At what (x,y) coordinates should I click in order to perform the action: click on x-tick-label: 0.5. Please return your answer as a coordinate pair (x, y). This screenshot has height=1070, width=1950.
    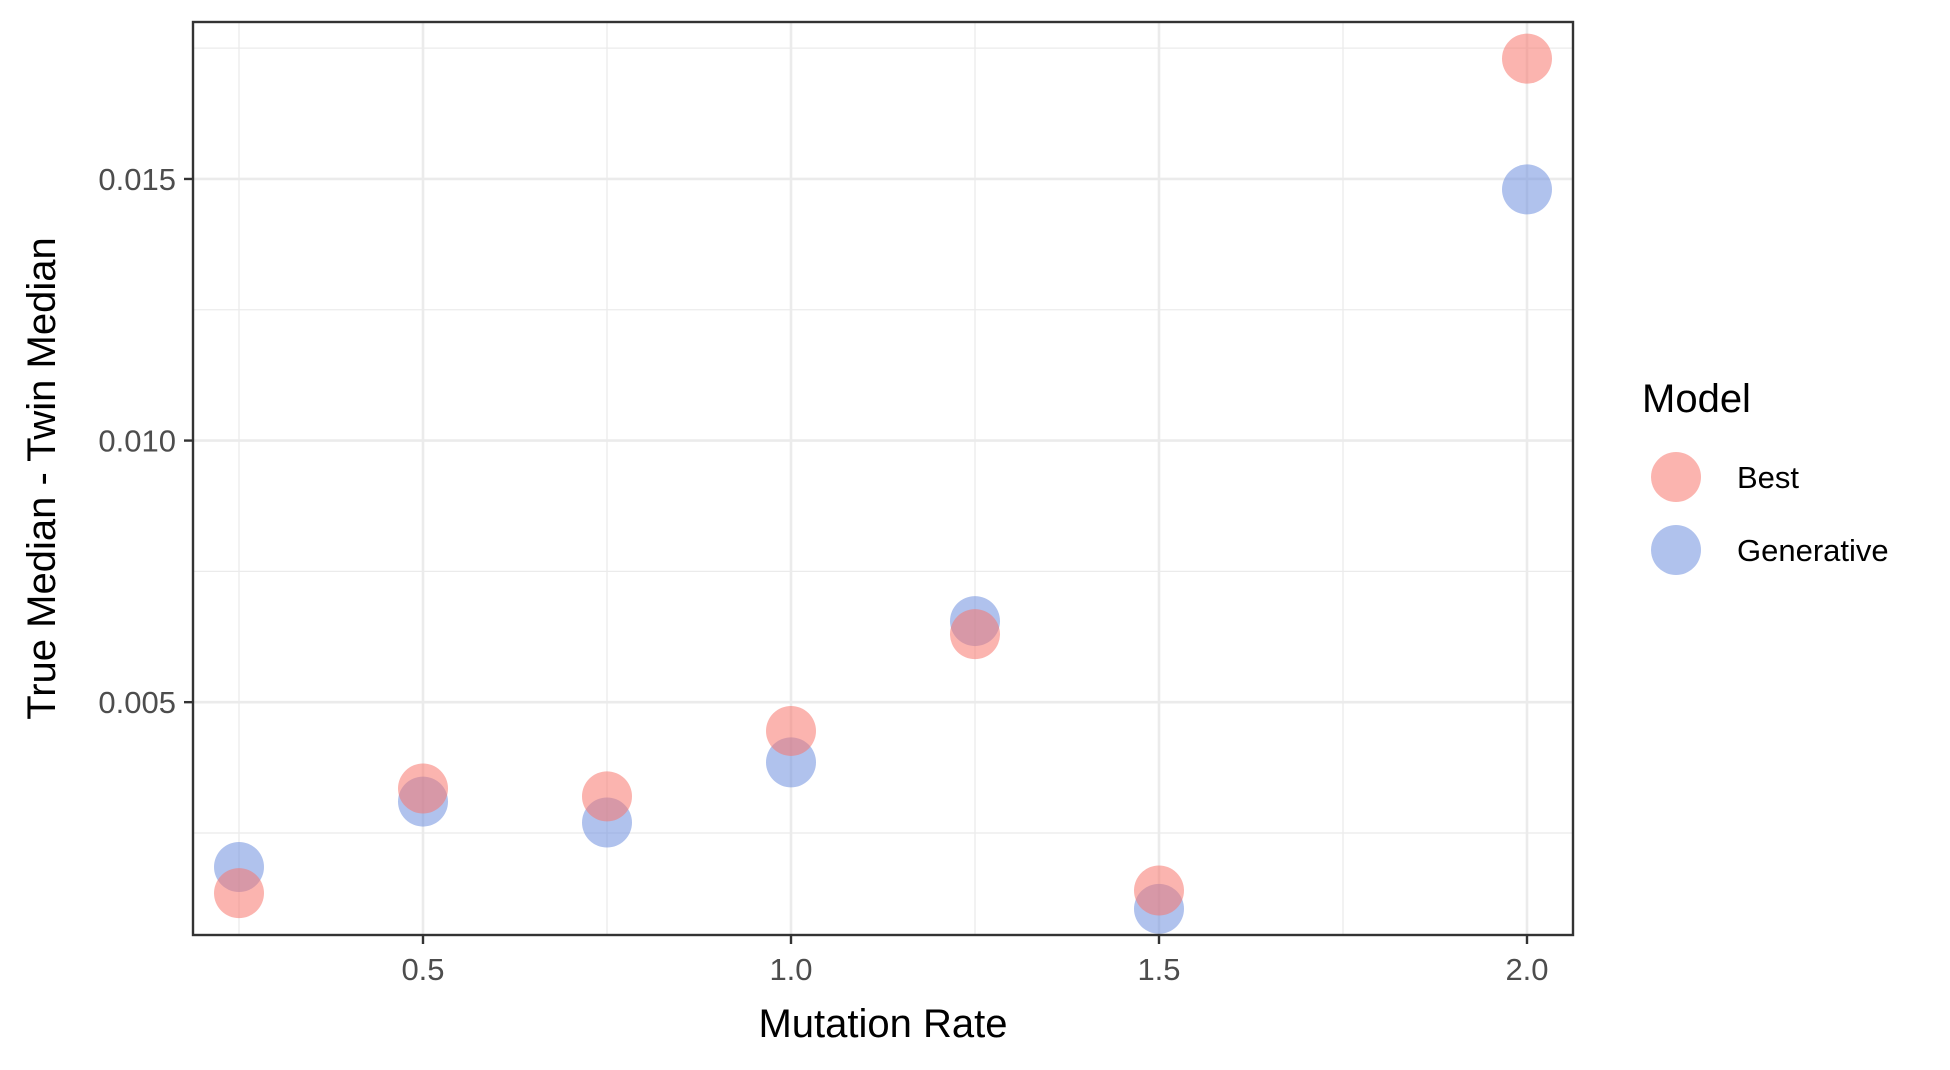
    Looking at the image, I should click on (422, 969).